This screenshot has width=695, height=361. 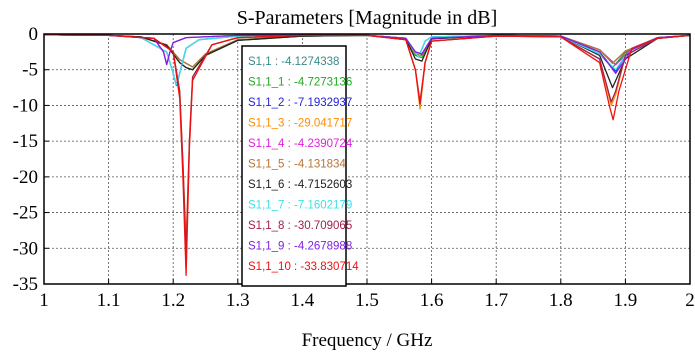 What do you see at coordinates (367, 300) in the screenshot?
I see `x-tick-label: 1.5` at bounding box center [367, 300].